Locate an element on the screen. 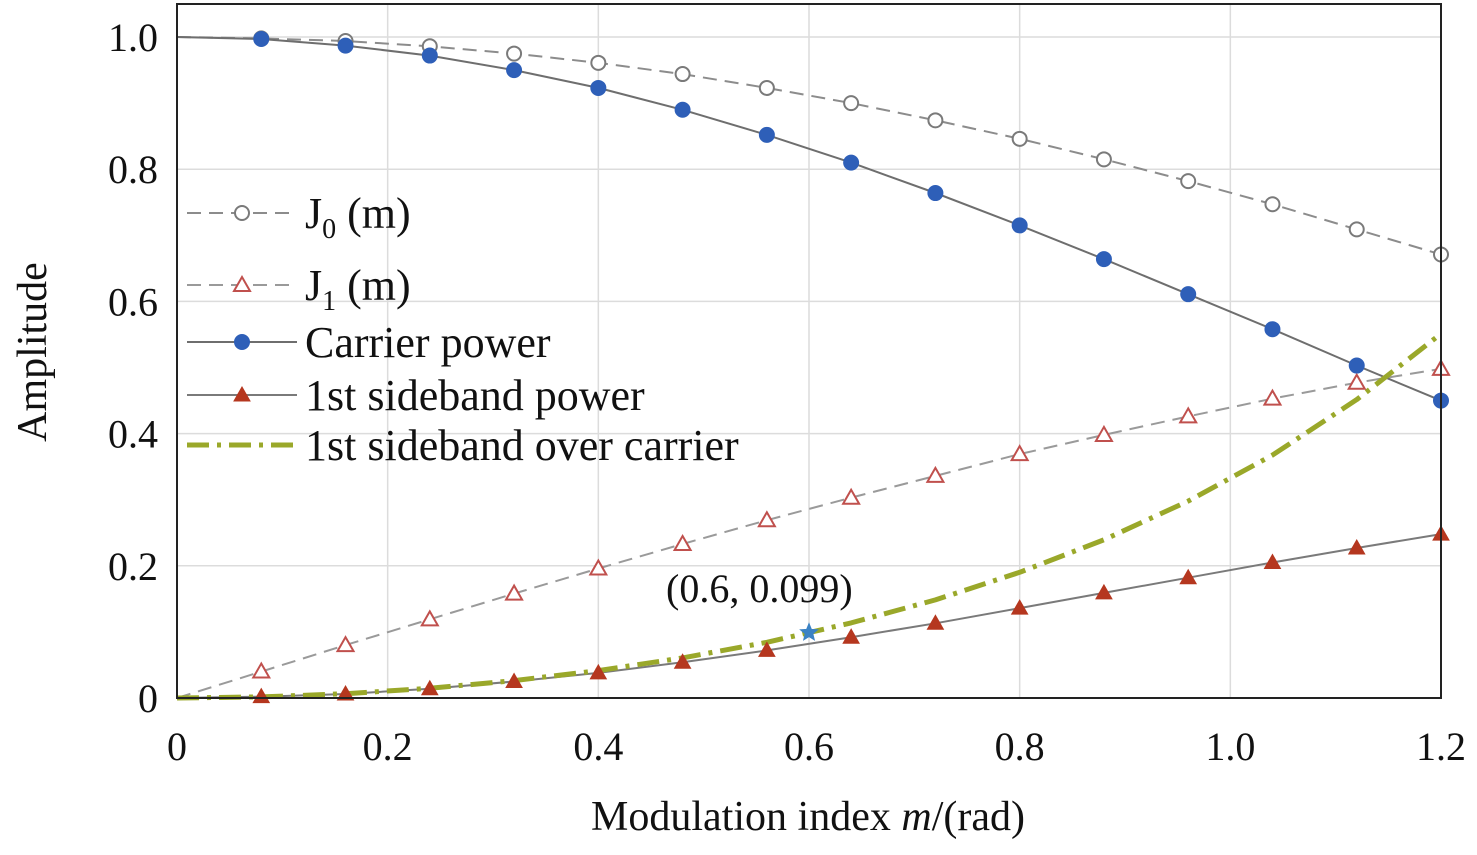  x-tick-label: 0.2 is located at coordinates (388, 746).